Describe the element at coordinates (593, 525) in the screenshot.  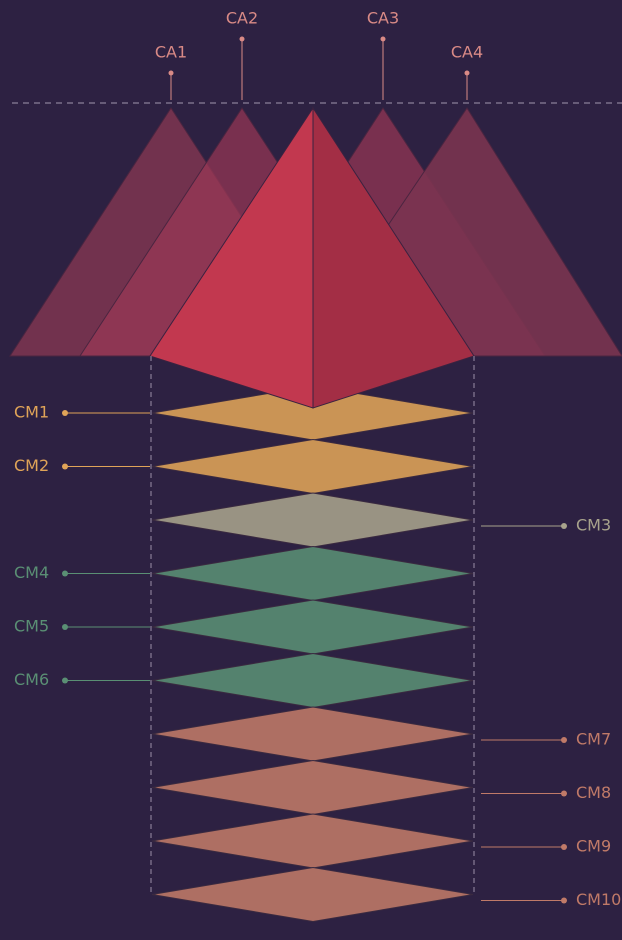
I see `cm-label: CM3` at that location.